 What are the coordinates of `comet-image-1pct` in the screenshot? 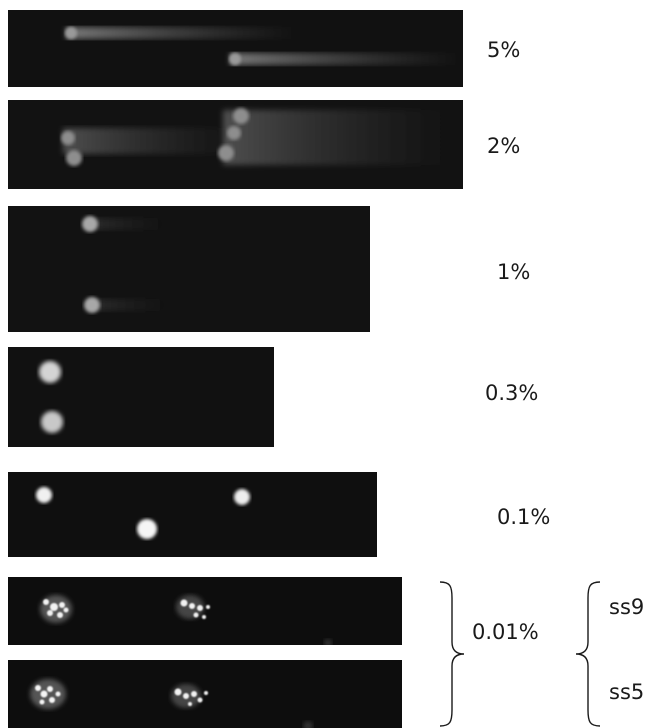 It's located at (189, 269).